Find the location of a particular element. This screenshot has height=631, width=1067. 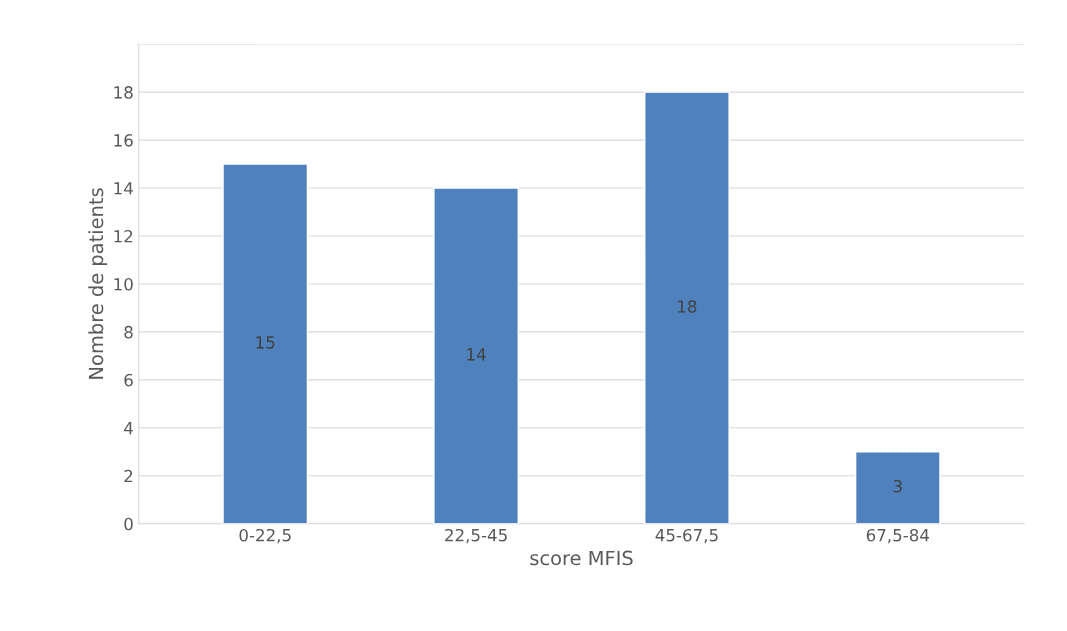

y-tick-label: 2 is located at coordinates (128, 476).